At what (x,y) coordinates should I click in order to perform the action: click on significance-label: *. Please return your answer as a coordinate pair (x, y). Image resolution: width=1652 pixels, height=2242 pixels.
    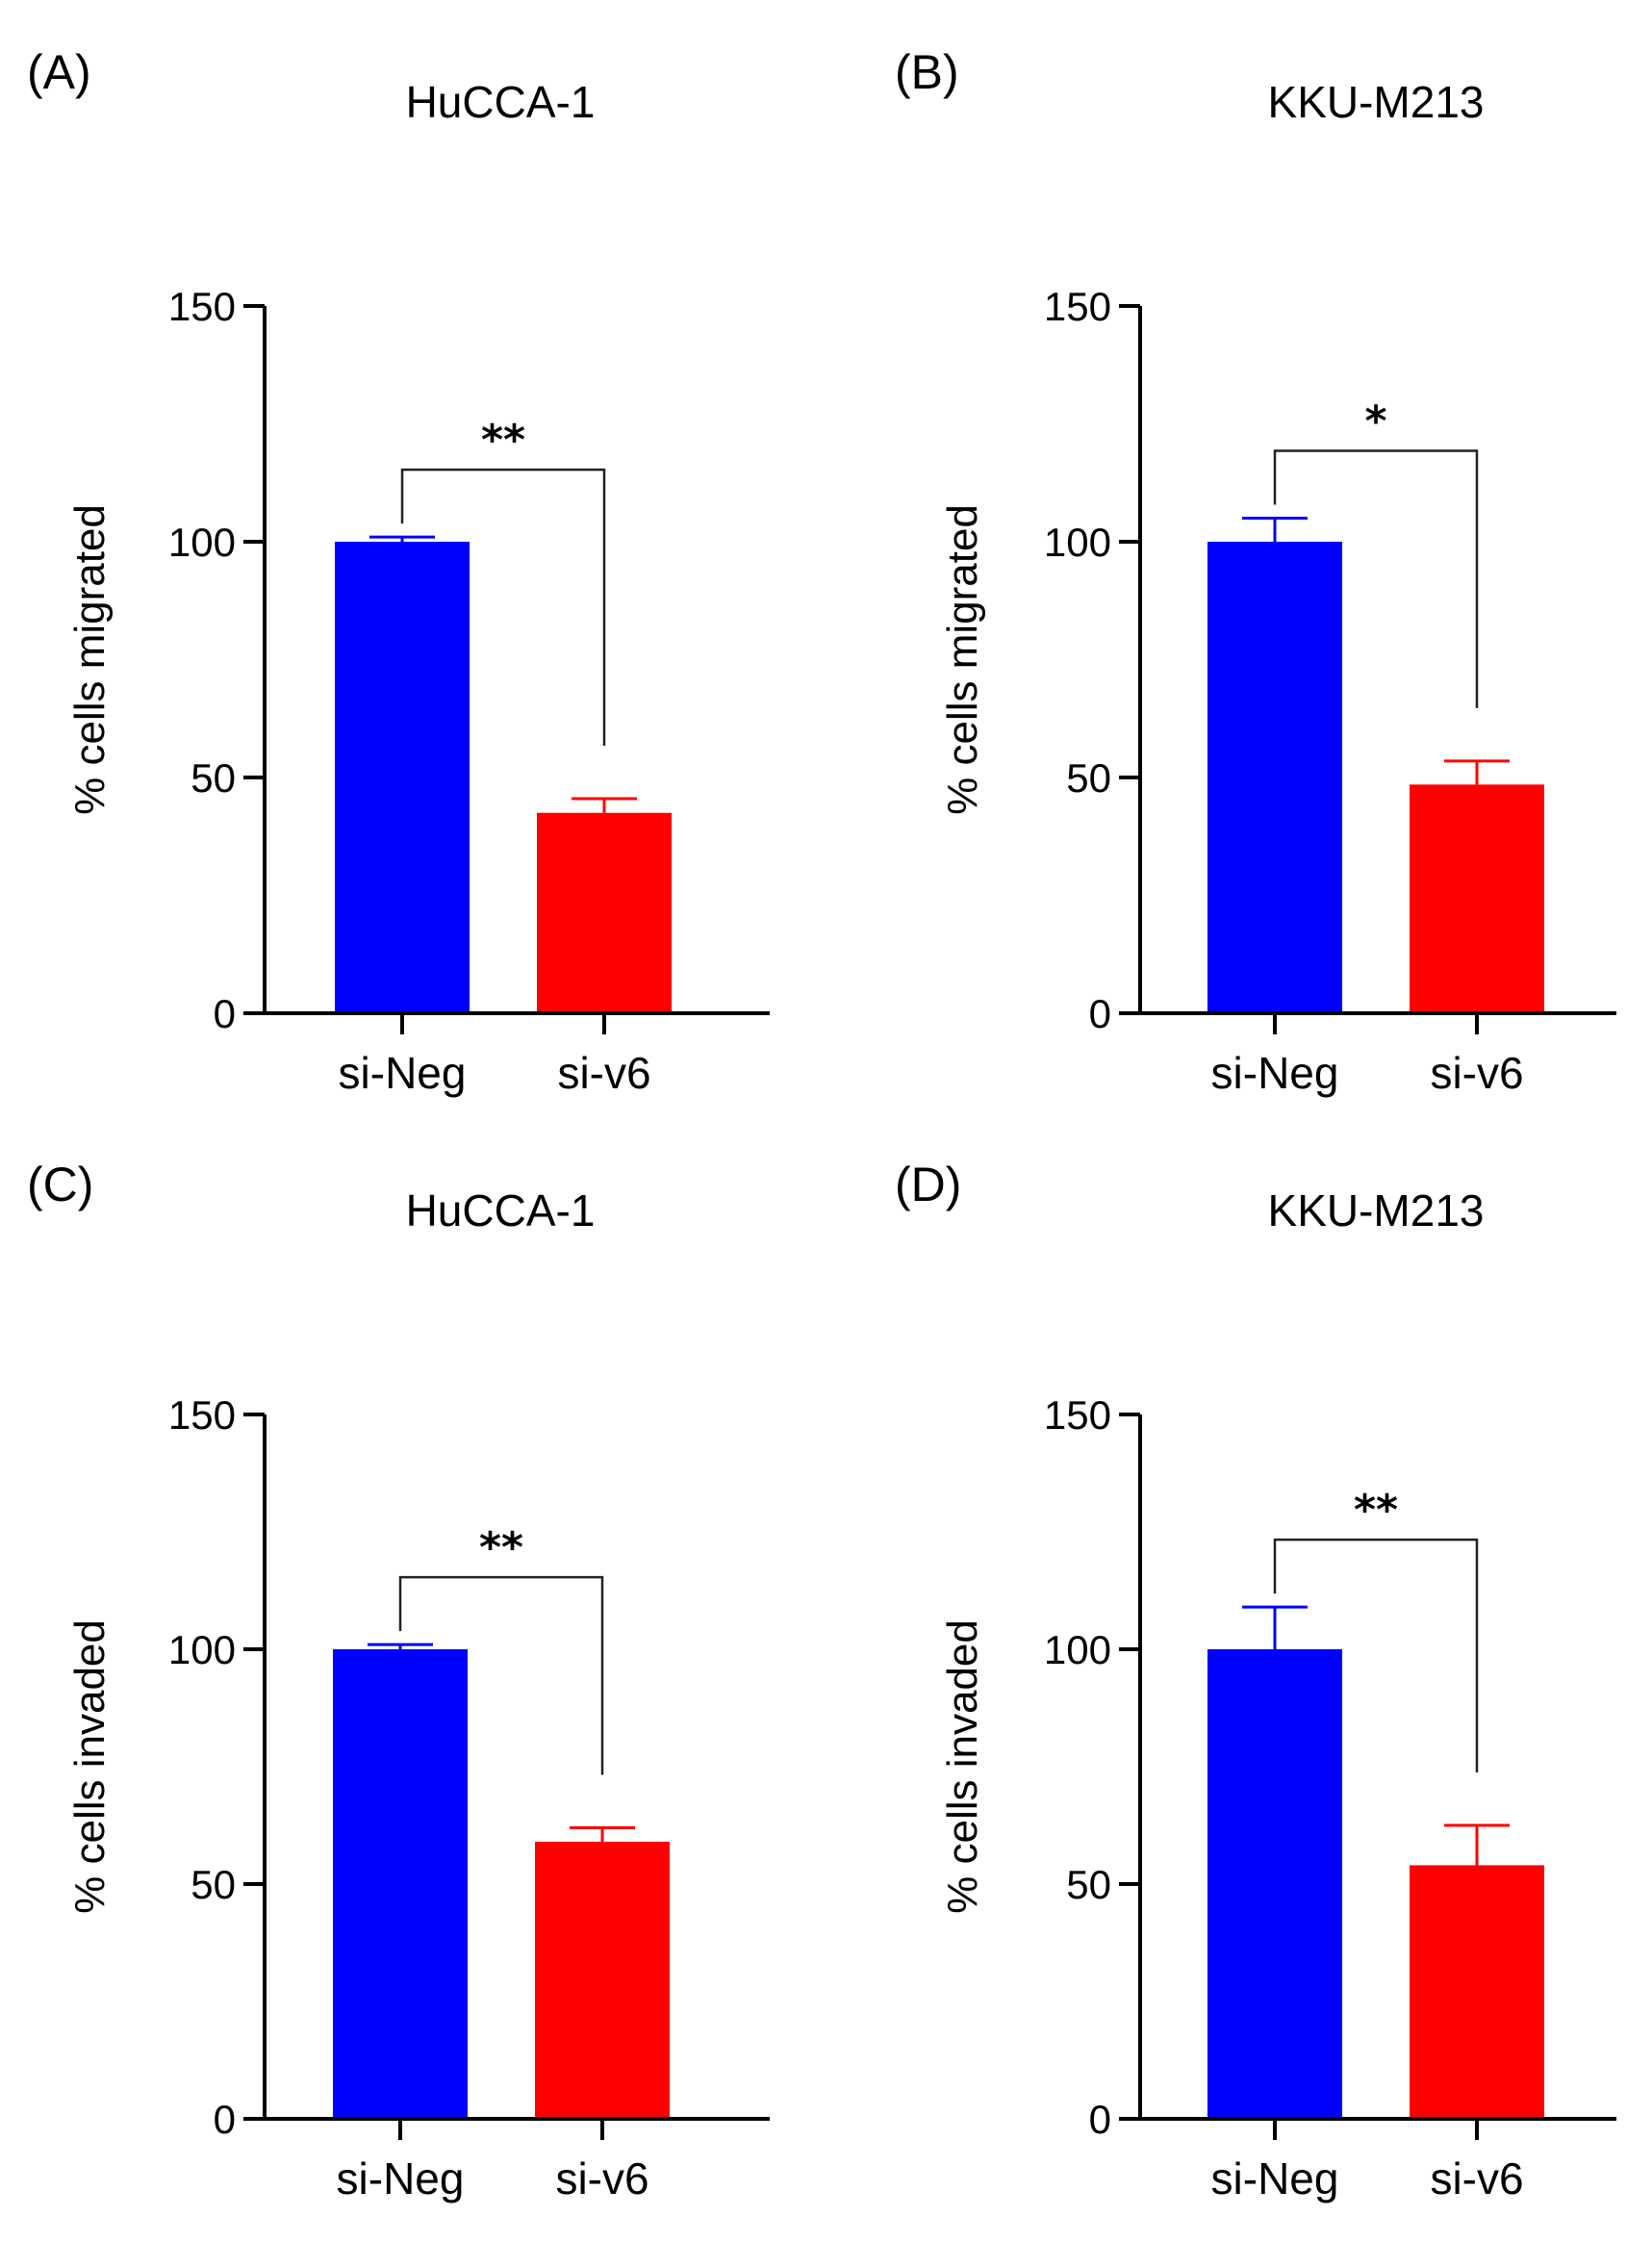
    Looking at the image, I should click on (1375, 421).